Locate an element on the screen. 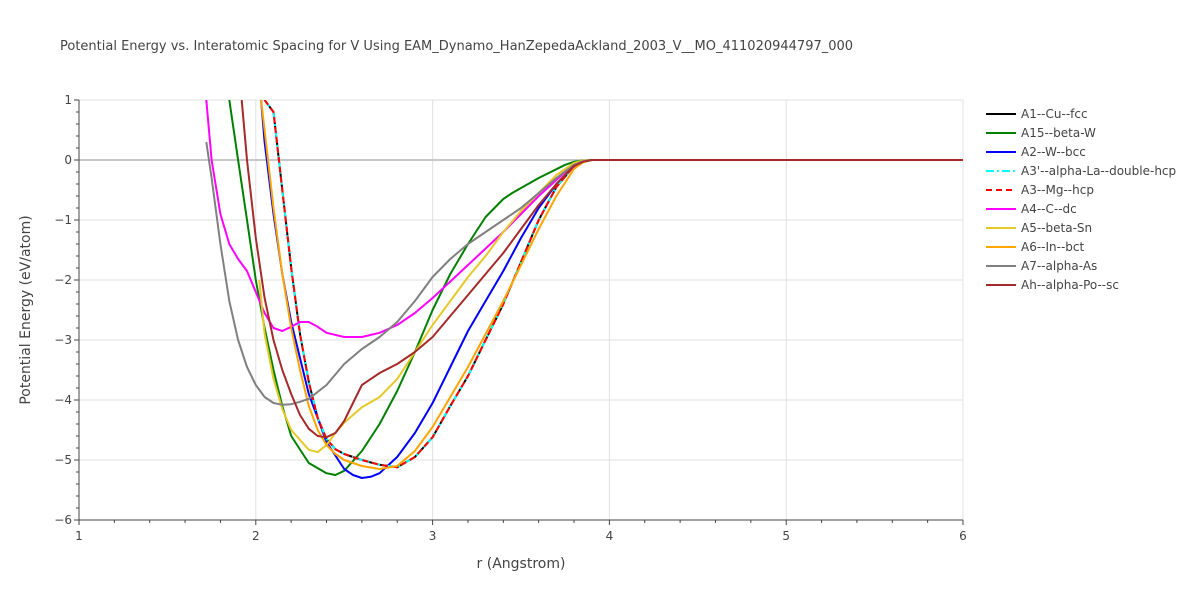  legend-item: A5--beta-Sn is located at coordinates (1039, 228).